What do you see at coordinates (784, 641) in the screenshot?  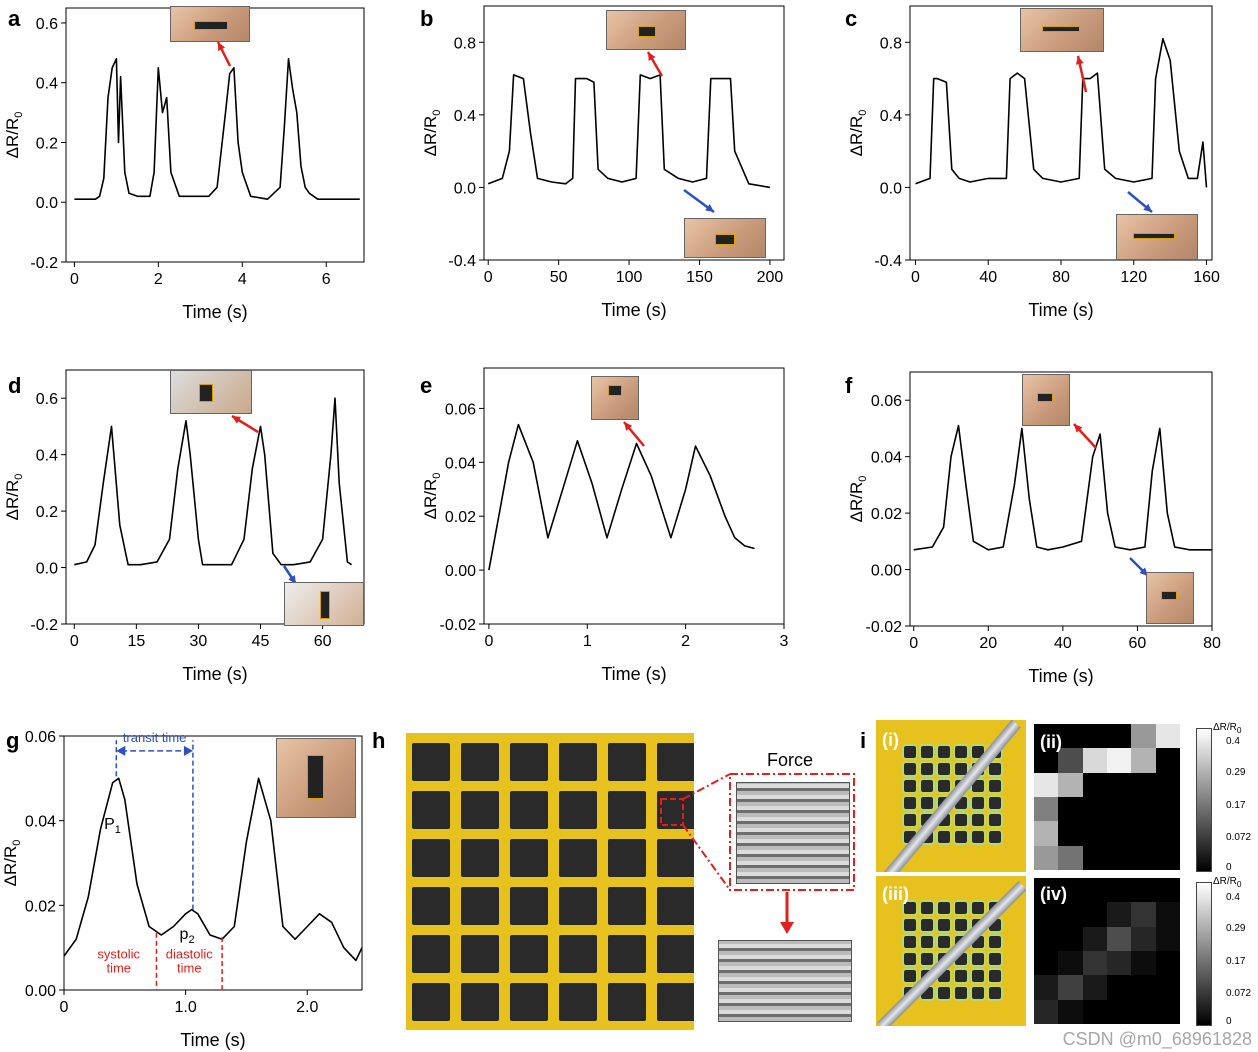 I see `x-tick-label: 3` at bounding box center [784, 641].